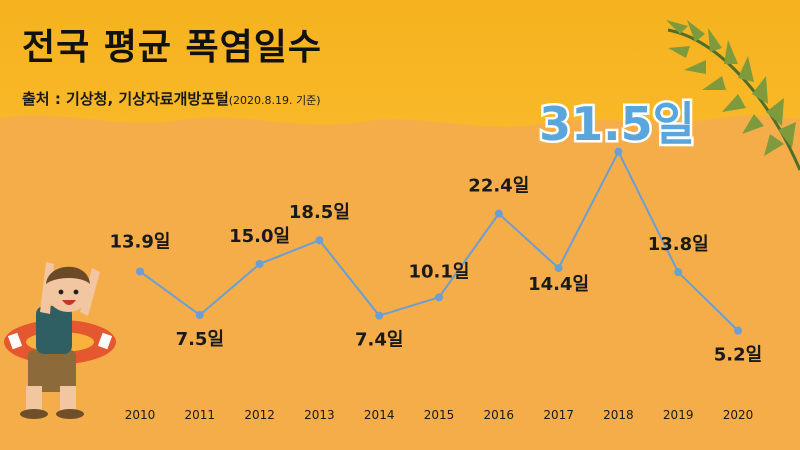 Image resolution: width=800 pixels, height=450 pixels. What do you see at coordinates (274, 100) in the screenshot?
I see `source-date: (2020.8.19. 기준)` at bounding box center [274, 100].